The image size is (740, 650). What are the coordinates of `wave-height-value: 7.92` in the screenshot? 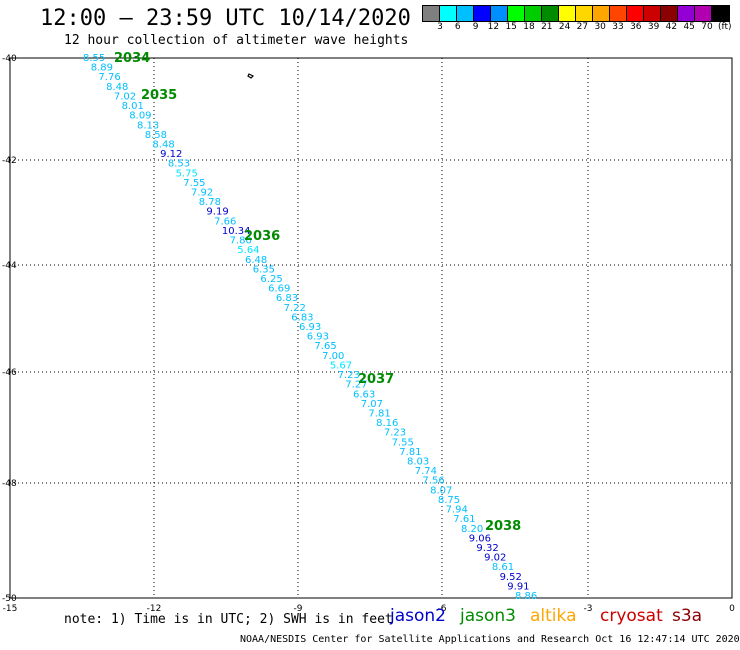 It's located at (202, 193).